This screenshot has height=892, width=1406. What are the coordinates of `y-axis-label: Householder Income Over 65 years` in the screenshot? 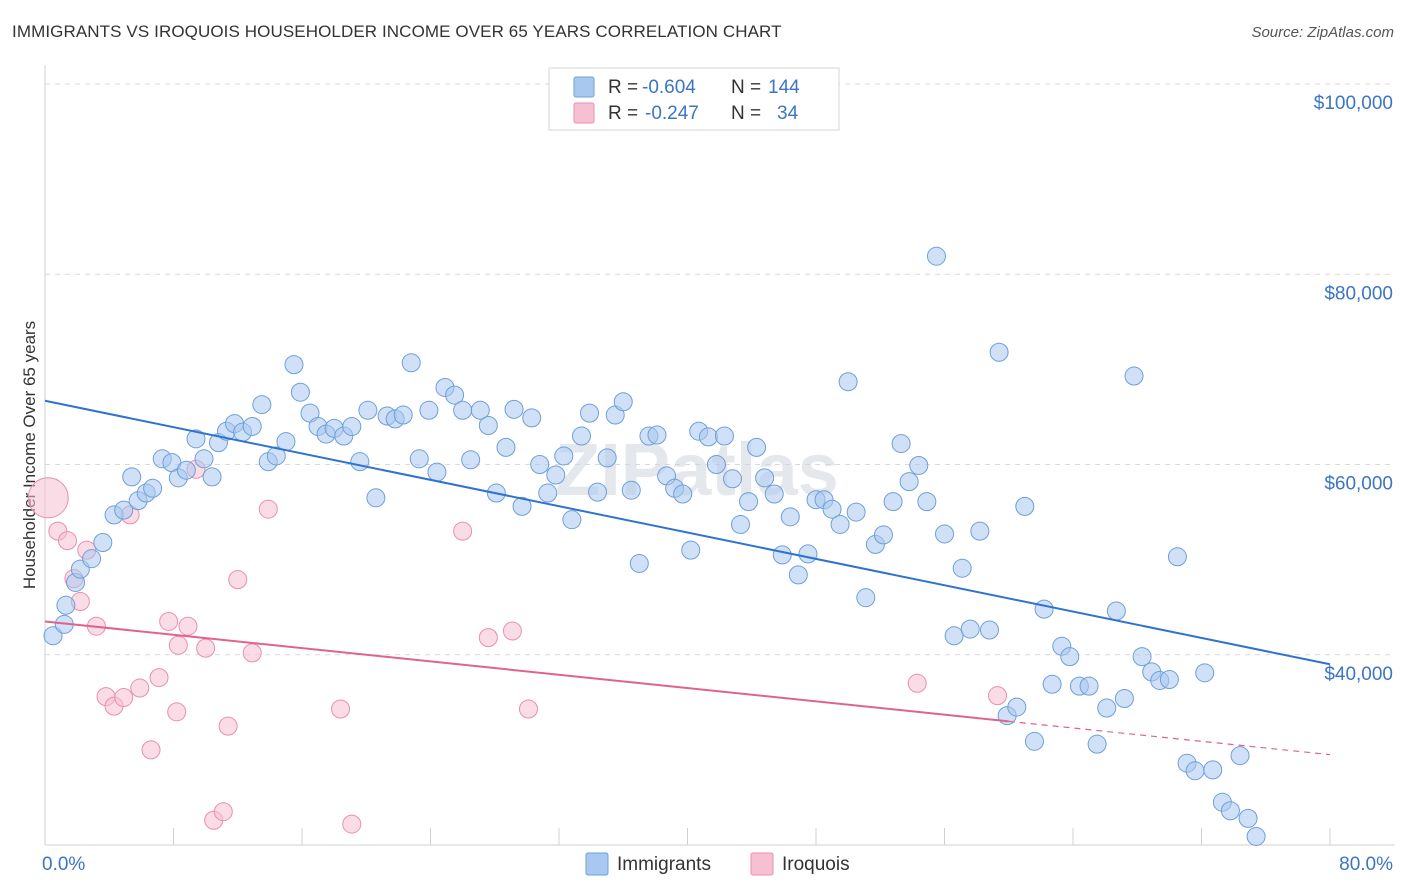 It's located at (29, 455).